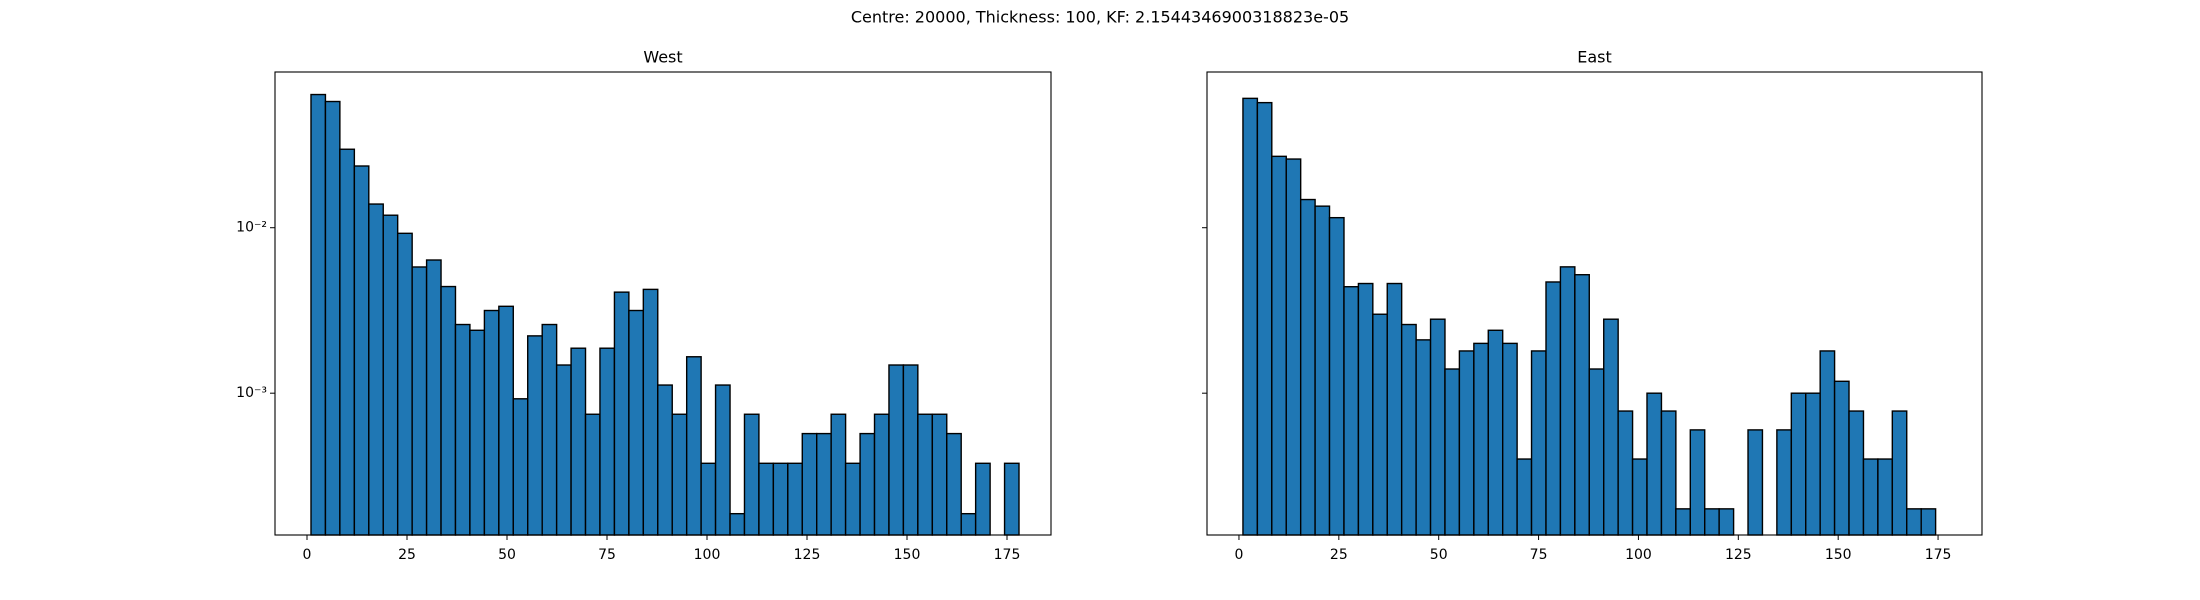 Image resolution: width=2200 pixels, height=600 pixels. What do you see at coordinates (251, 228) in the screenshot?
I see `y-tick-label: 10⁻²` at bounding box center [251, 228].